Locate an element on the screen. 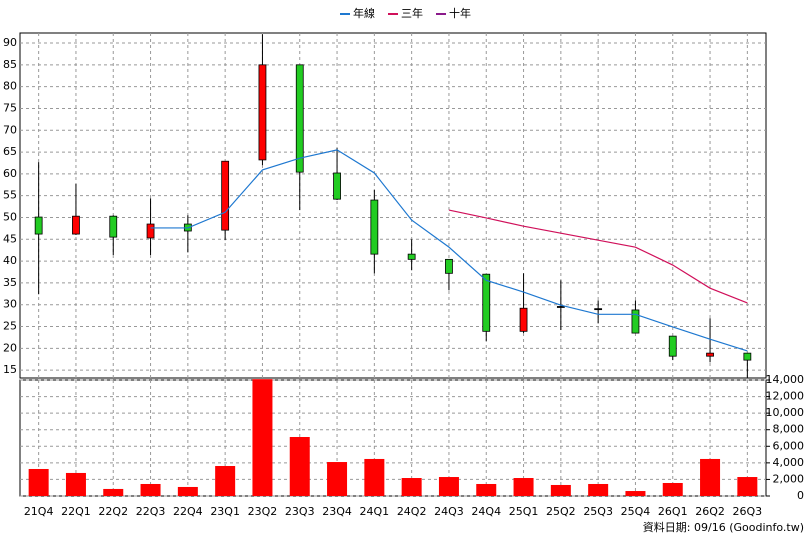  y-tick-label: 65 is located at coordinates (10, 151).